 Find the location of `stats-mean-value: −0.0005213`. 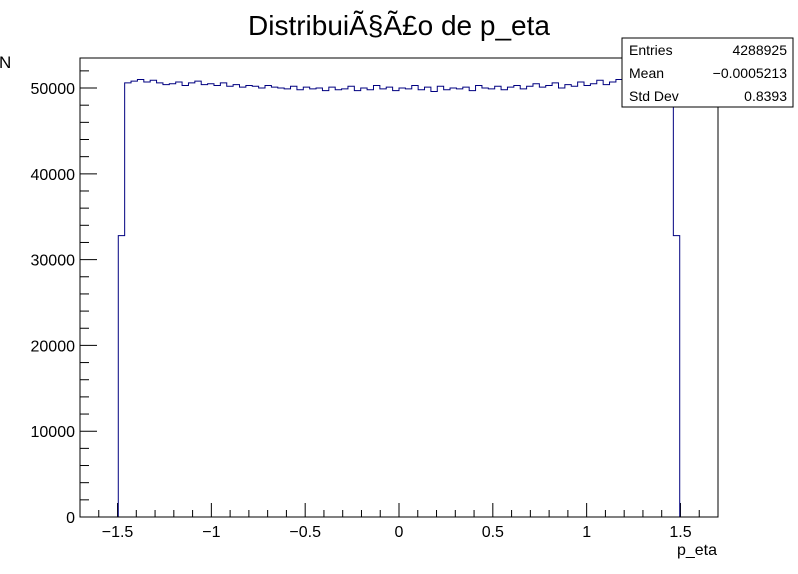

stats-mean-value: −0.0005213 is located at coordinates (750, 73).